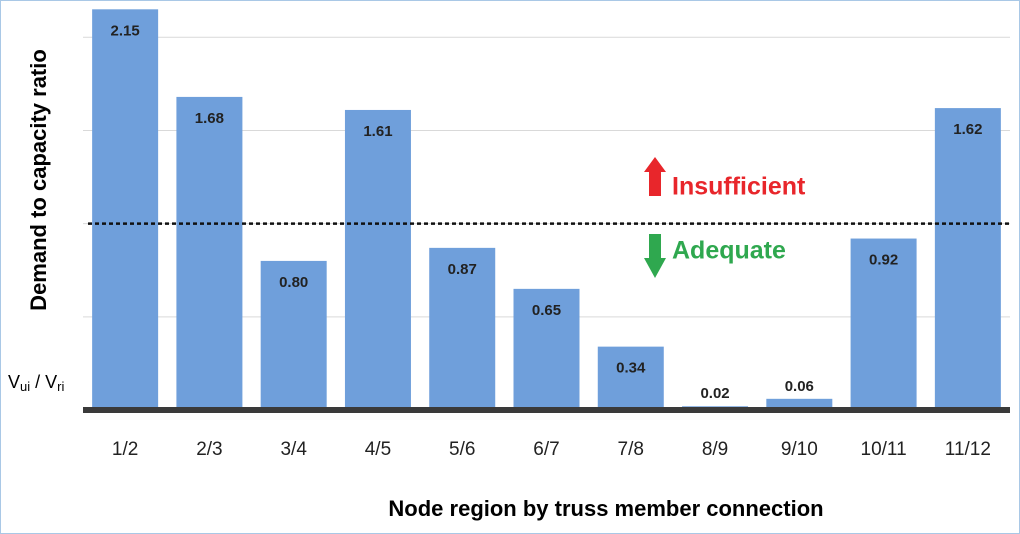  Describe the element at coordinates (38, 180) in the screenshot. I see `y-axis-title: Demand to capacity ratio` at that location.